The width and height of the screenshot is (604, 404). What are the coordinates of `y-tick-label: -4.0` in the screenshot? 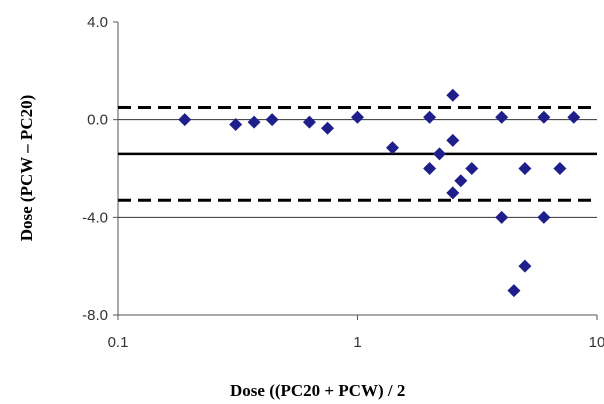 It's located at (95, 217).